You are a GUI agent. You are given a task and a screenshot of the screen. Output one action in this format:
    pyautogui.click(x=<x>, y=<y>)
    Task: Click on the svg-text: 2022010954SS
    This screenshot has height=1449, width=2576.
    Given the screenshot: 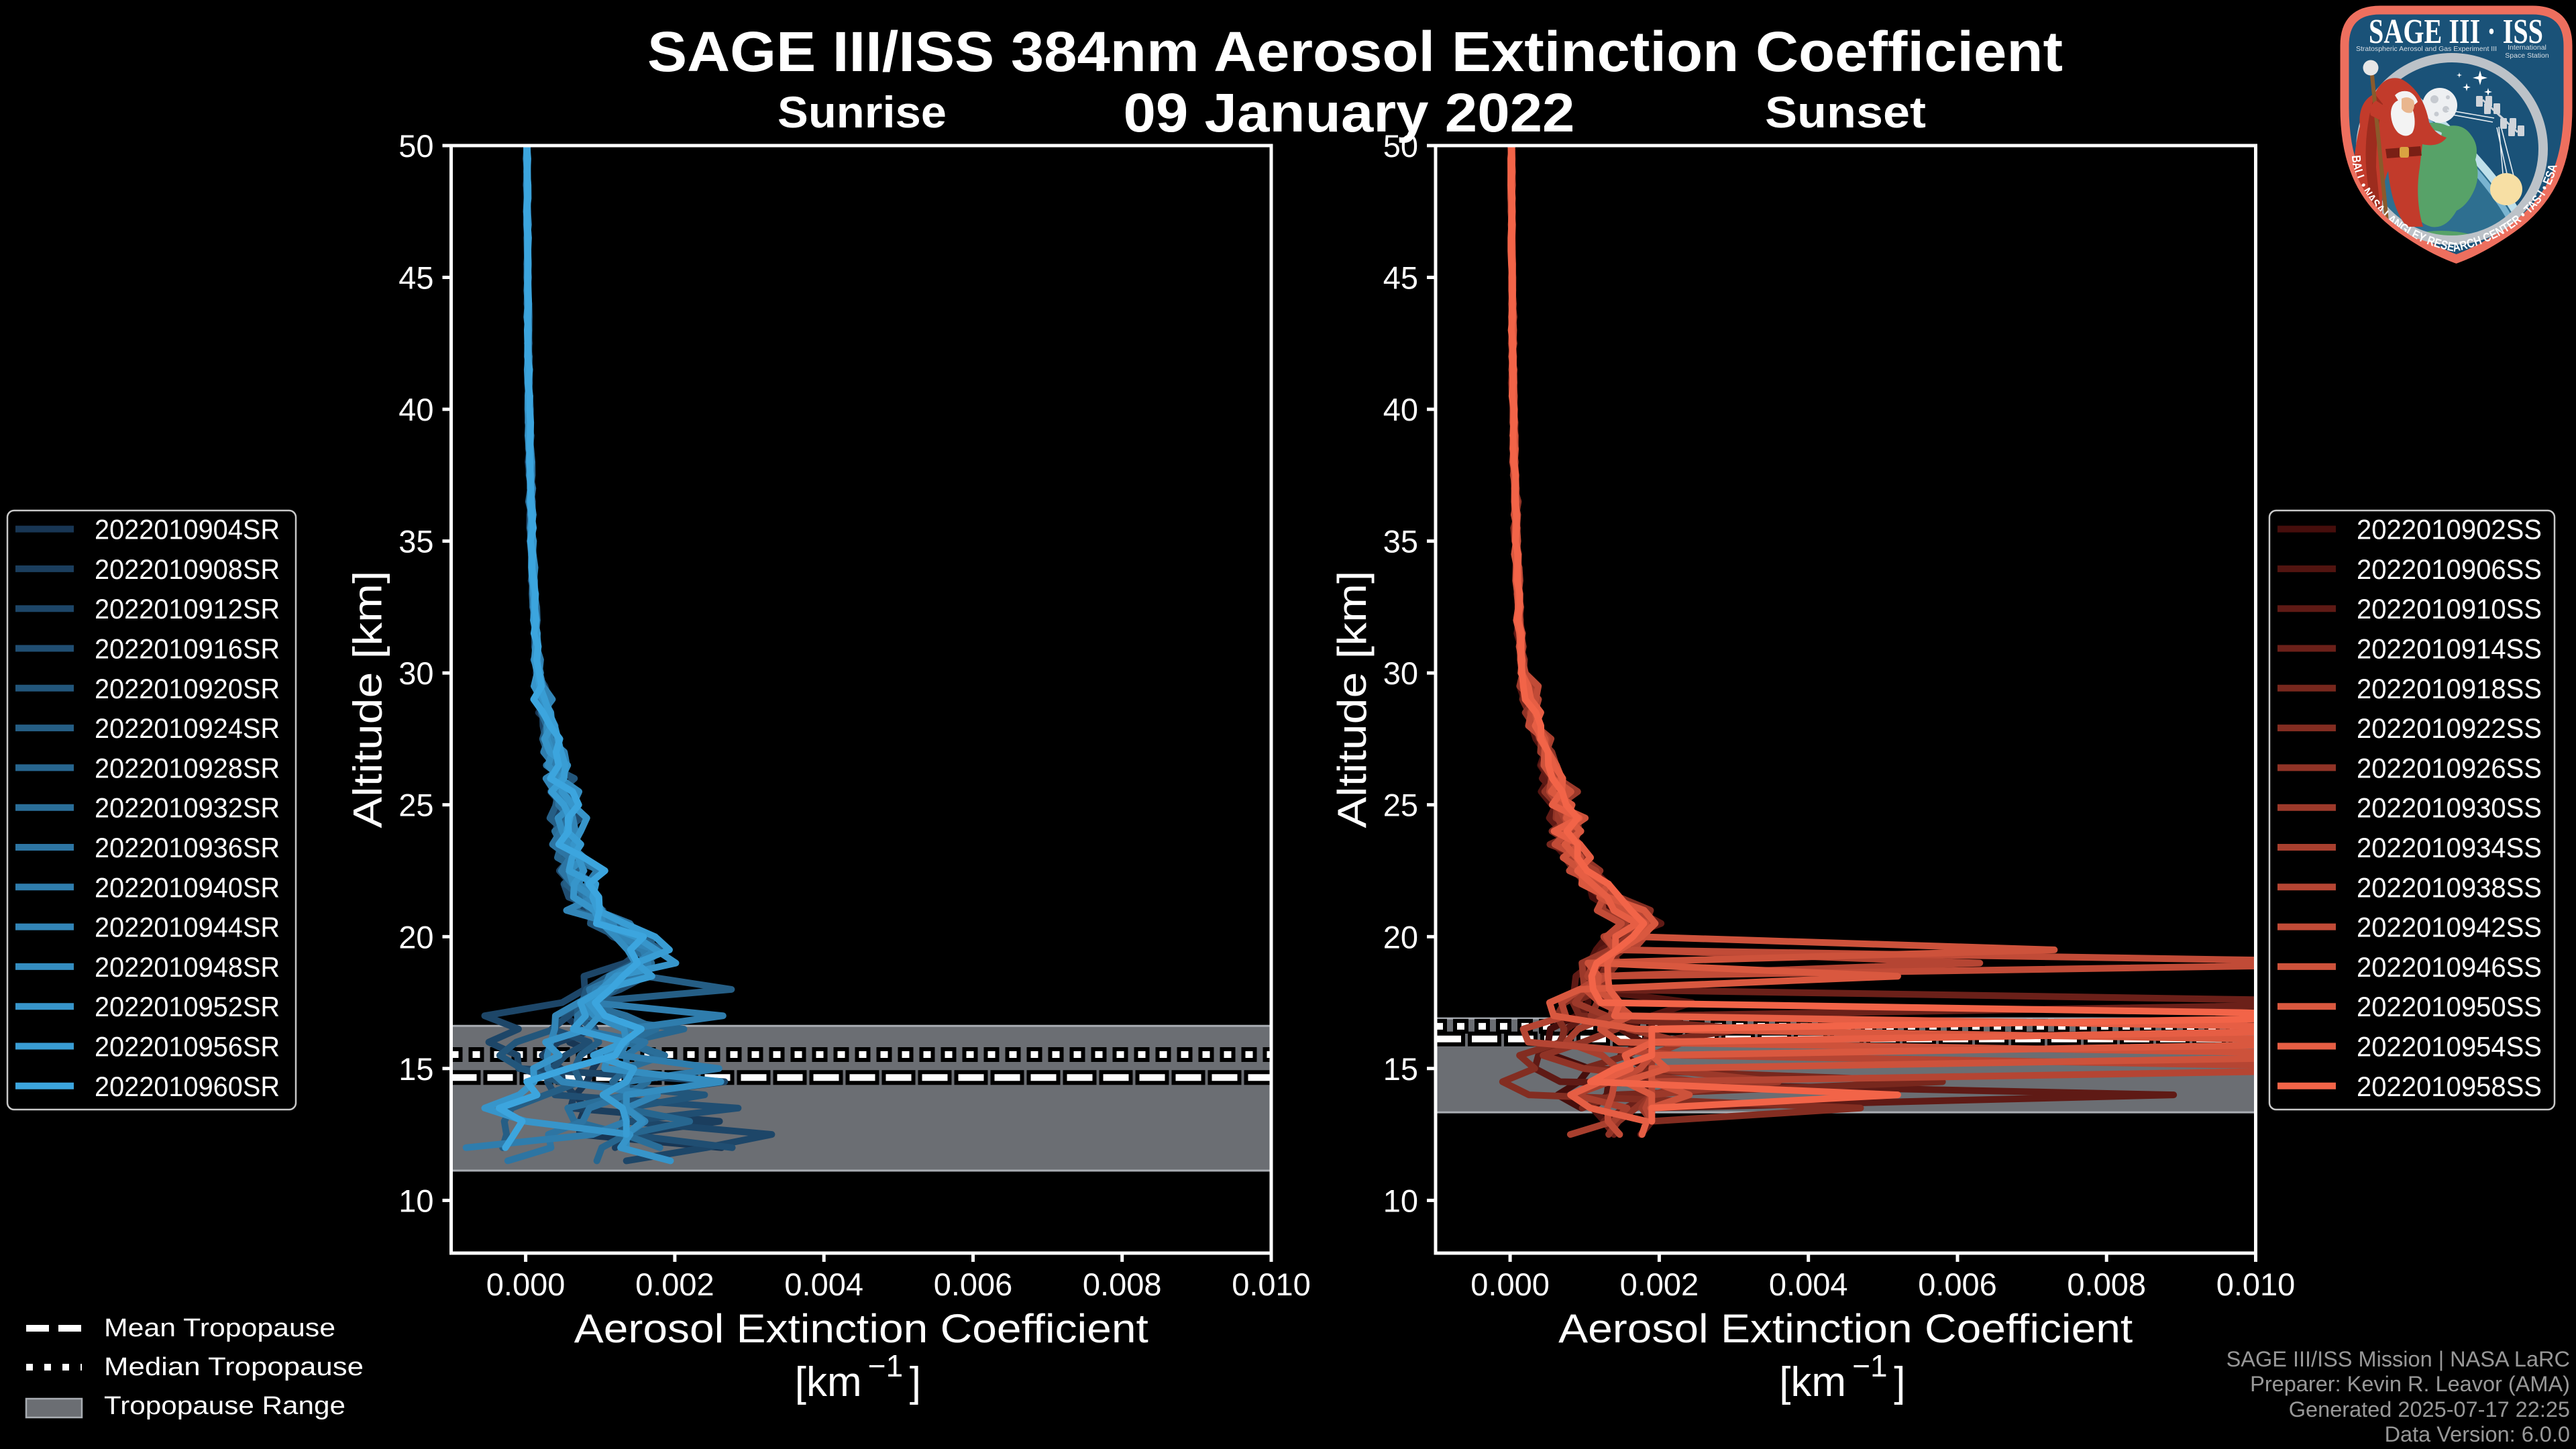 What is the action you would take?
    pyautogui.click(x=2449, y=1047)
    